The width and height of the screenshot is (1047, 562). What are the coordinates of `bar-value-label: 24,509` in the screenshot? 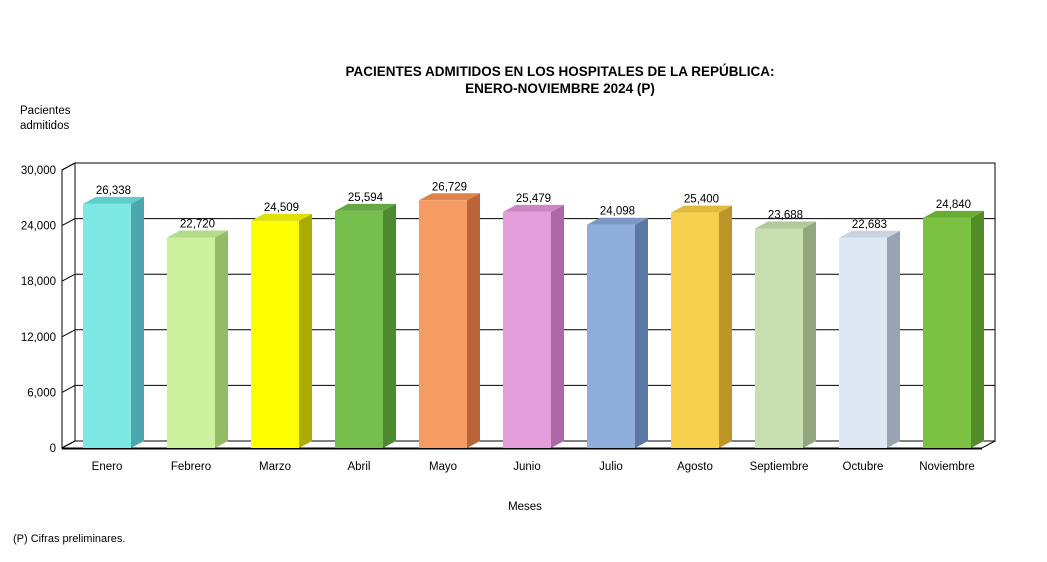 It's located at (281, 208).